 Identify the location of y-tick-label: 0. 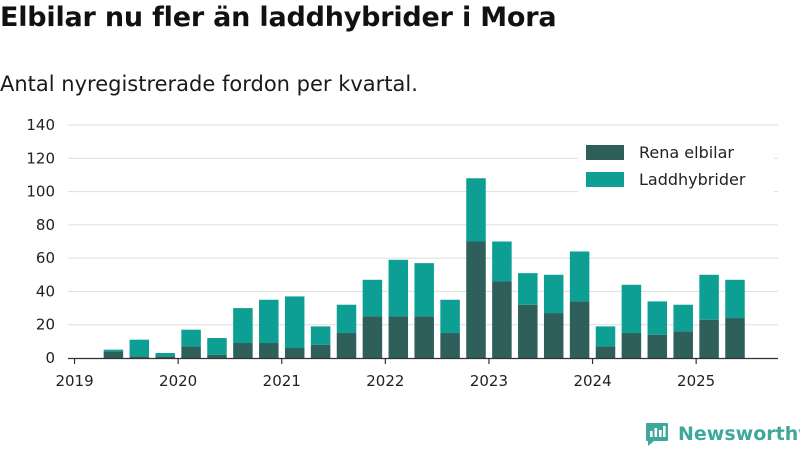
(50, 358).